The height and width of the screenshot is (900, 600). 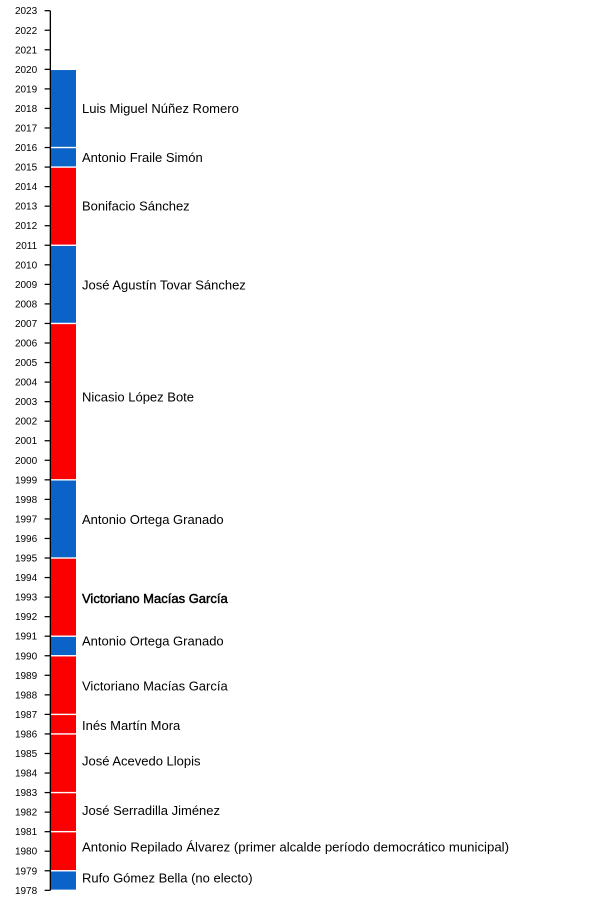 What do you see at coordinates (26, 461) in the screenshot?
I see `svg-text: 2000` at bounding box center [26, 461].